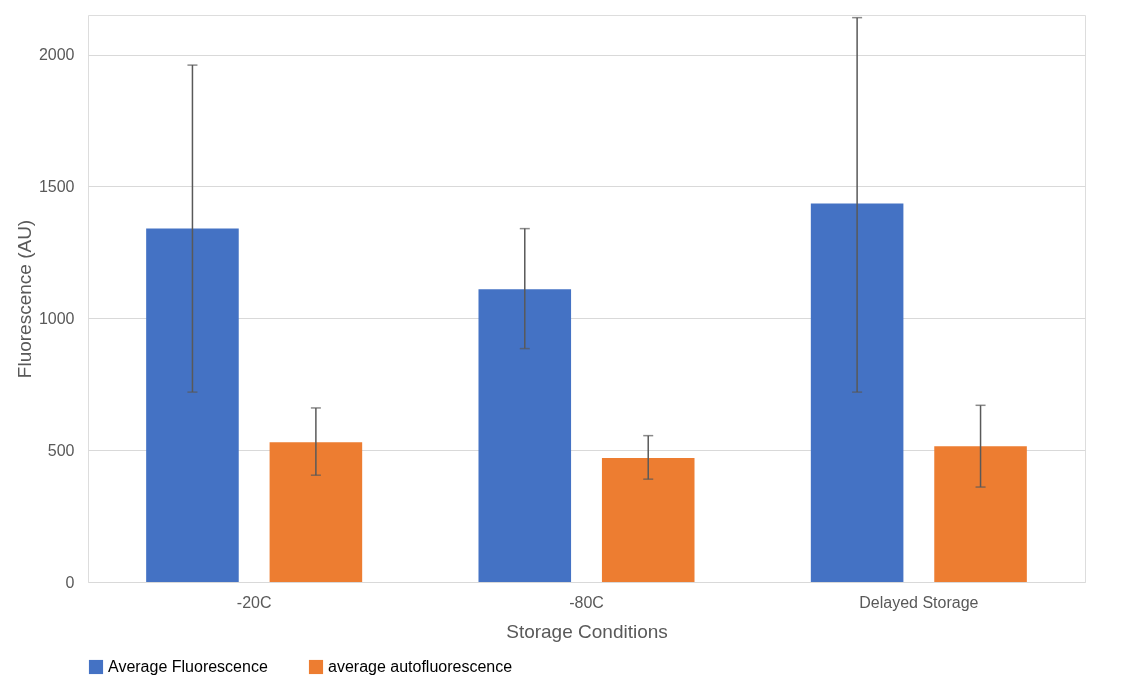 Image resolution: width=1123 pixels, height=700 pixels. What do you see at coordinates (420, 666) in the screenshot?
I see `legend-label: average autofluorescence` at bounding box center [420, 666].